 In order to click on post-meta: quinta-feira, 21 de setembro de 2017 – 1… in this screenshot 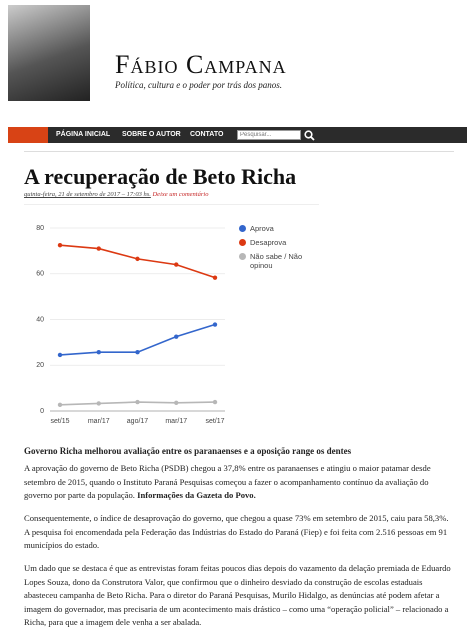, I will do `click(116, 194)`.